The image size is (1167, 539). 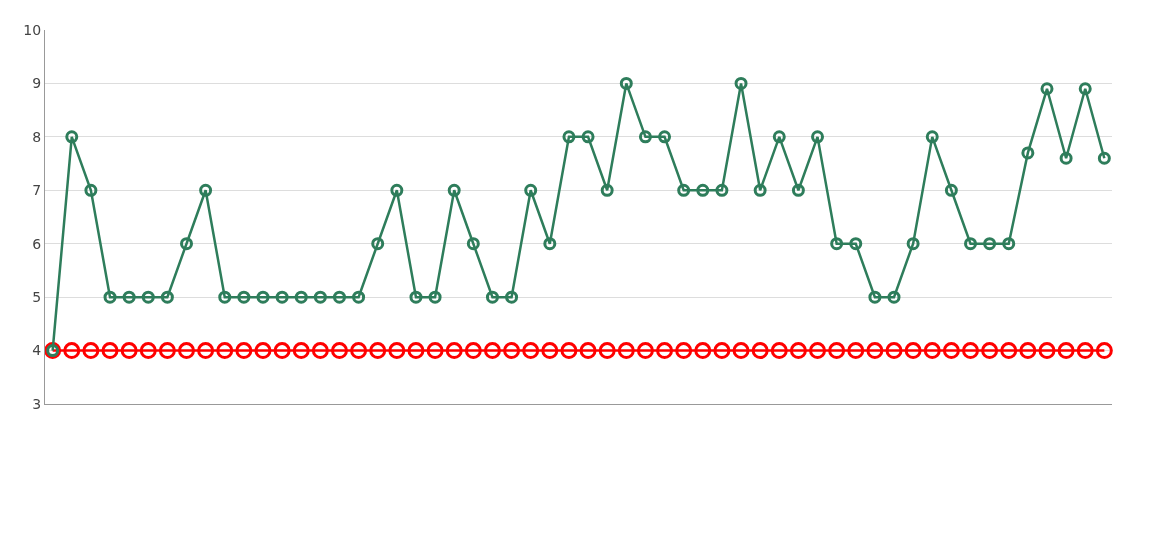 I want to click on y-tick-label: 7, so click(x=37, y=190).